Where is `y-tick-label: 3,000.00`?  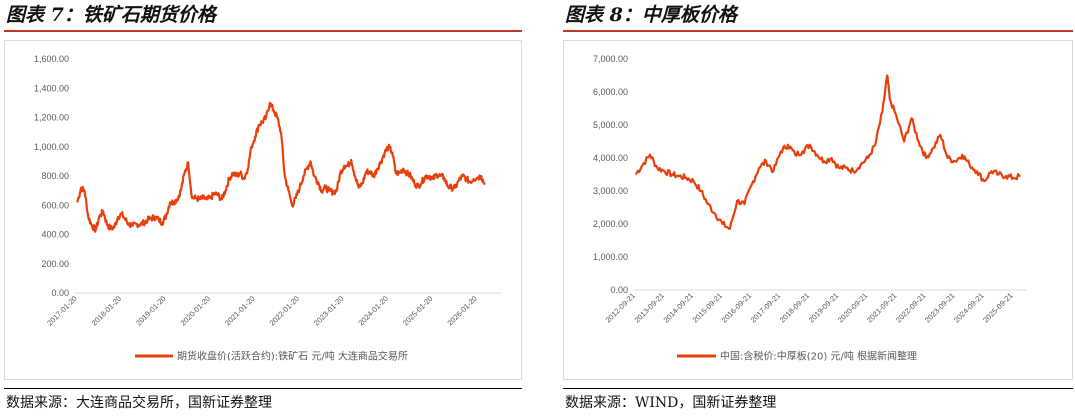
y-tick-label: 3,000.00 is located at coordinates (610, 191).